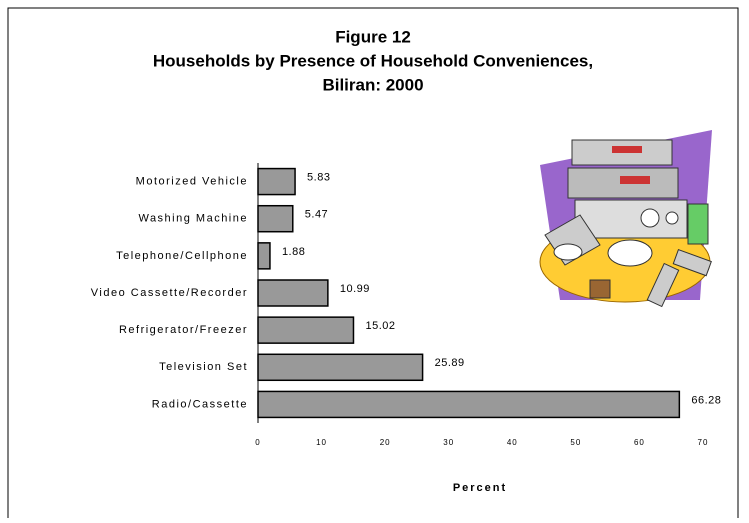 This screenshot has height=523, width=749. Describe the element at coordinates (169, 293) in the screenshot. I see `y-tick-label: Video Cassette/Recorder` at that location.